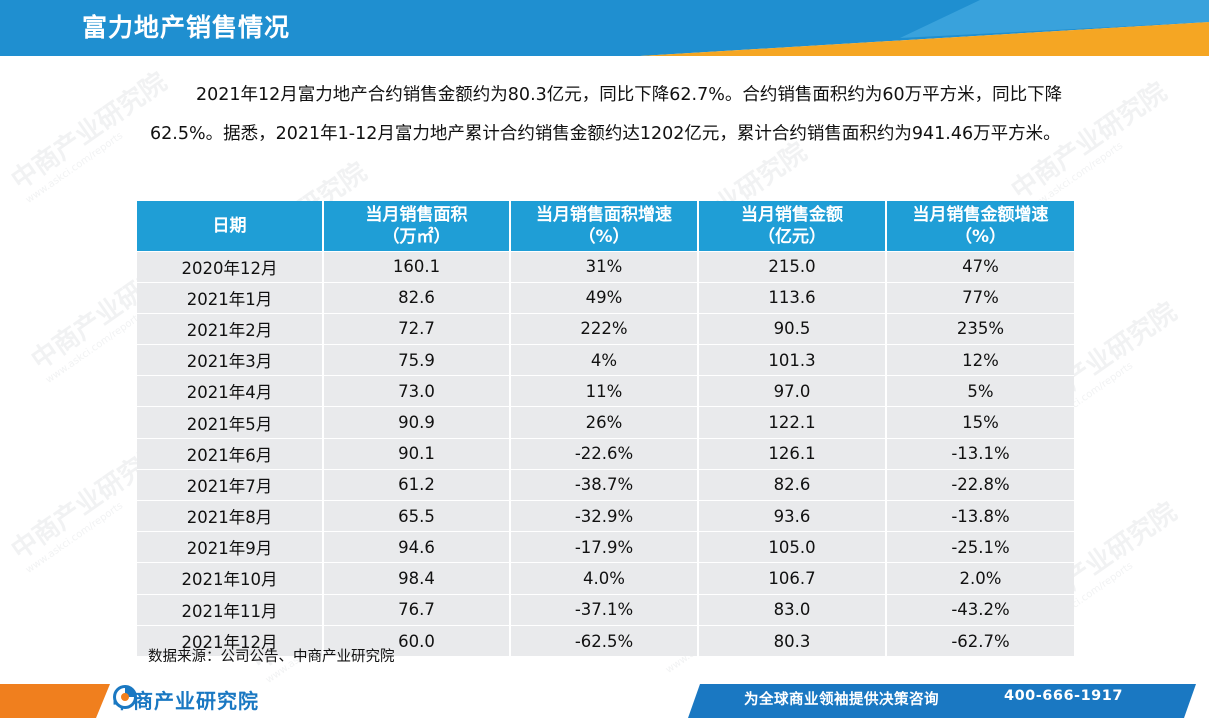  I want to click on table-cell: 49%, so click(604, 297).